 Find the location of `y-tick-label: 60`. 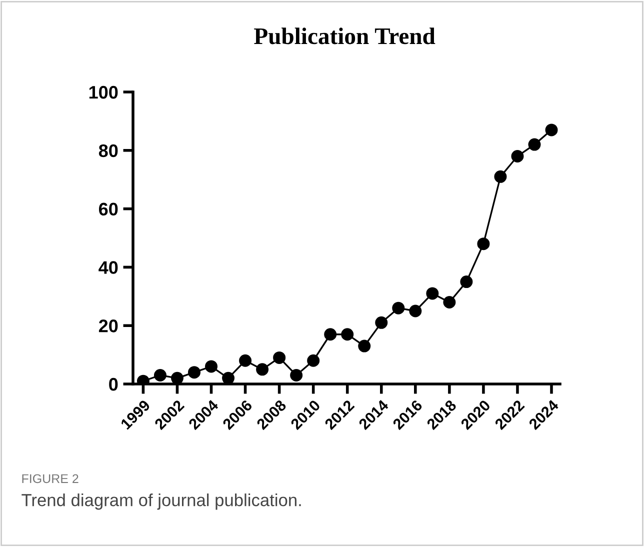

y-tick-label: 60 is located at coordinates (108, 209).